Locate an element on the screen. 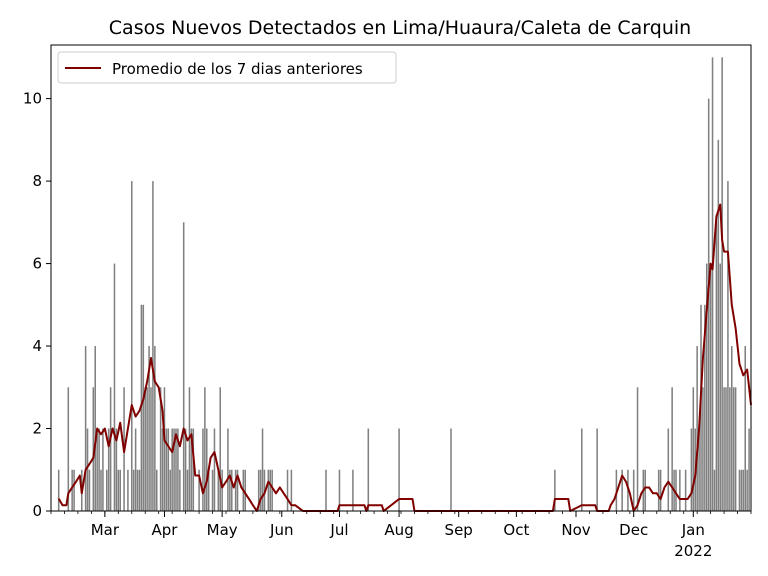 This screenshot has height=576, width=768. y-axis: 0 2 4 6 8 10 is located at coordinates (37, 305).